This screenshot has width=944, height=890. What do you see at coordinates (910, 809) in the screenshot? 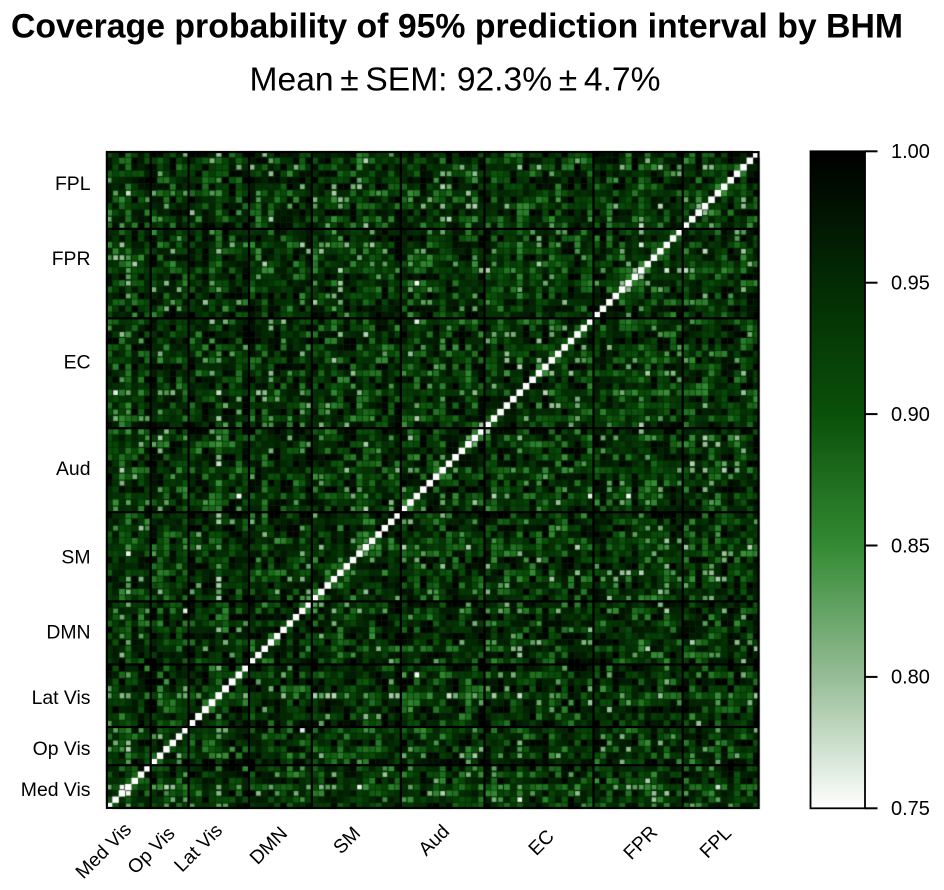
I see `svg-text: 0.75` at bounding box center [910, 809].